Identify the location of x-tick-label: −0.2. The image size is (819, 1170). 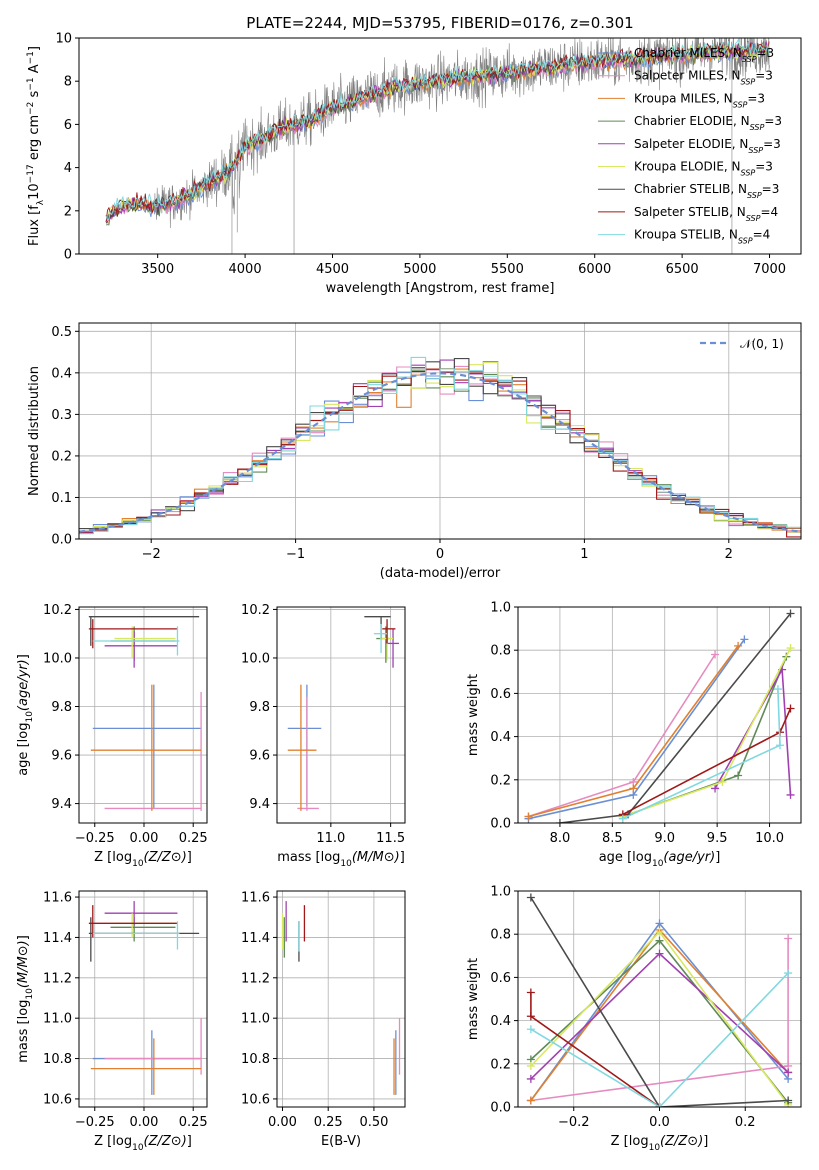
(574, 1122).